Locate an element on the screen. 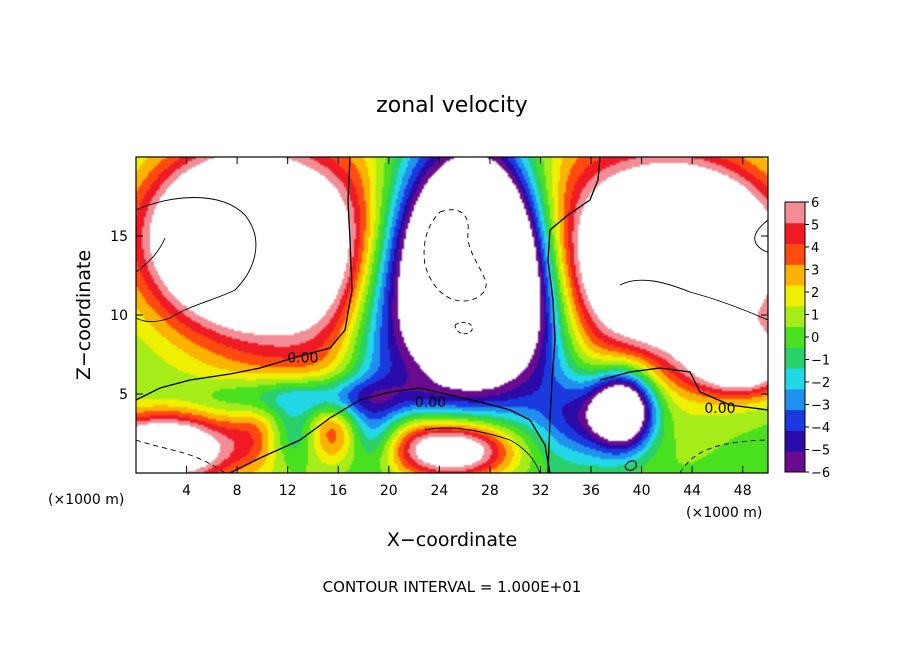  x-tick-label: 48 is located at coordinates (743, 491).